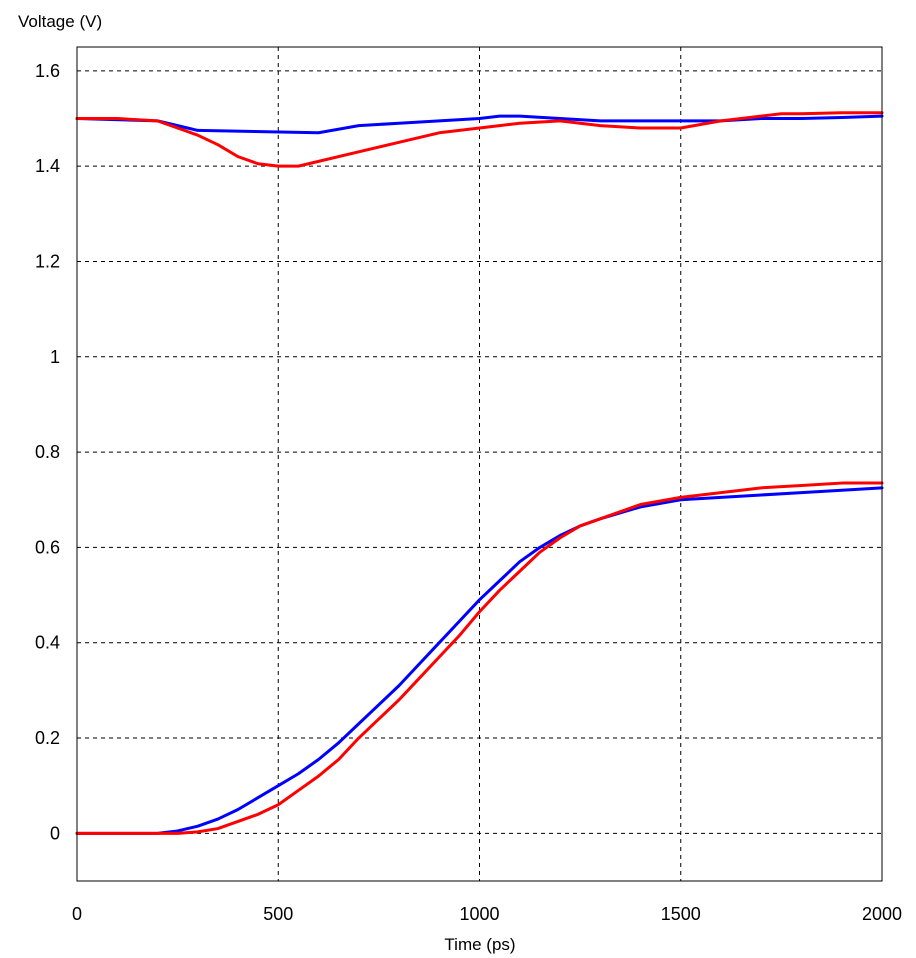 The image size is (916, 958). What do you see at coordinates (681, 914) in the screenshot?
I see `x-tick-label: 1500` at bounding box center [681, 914].